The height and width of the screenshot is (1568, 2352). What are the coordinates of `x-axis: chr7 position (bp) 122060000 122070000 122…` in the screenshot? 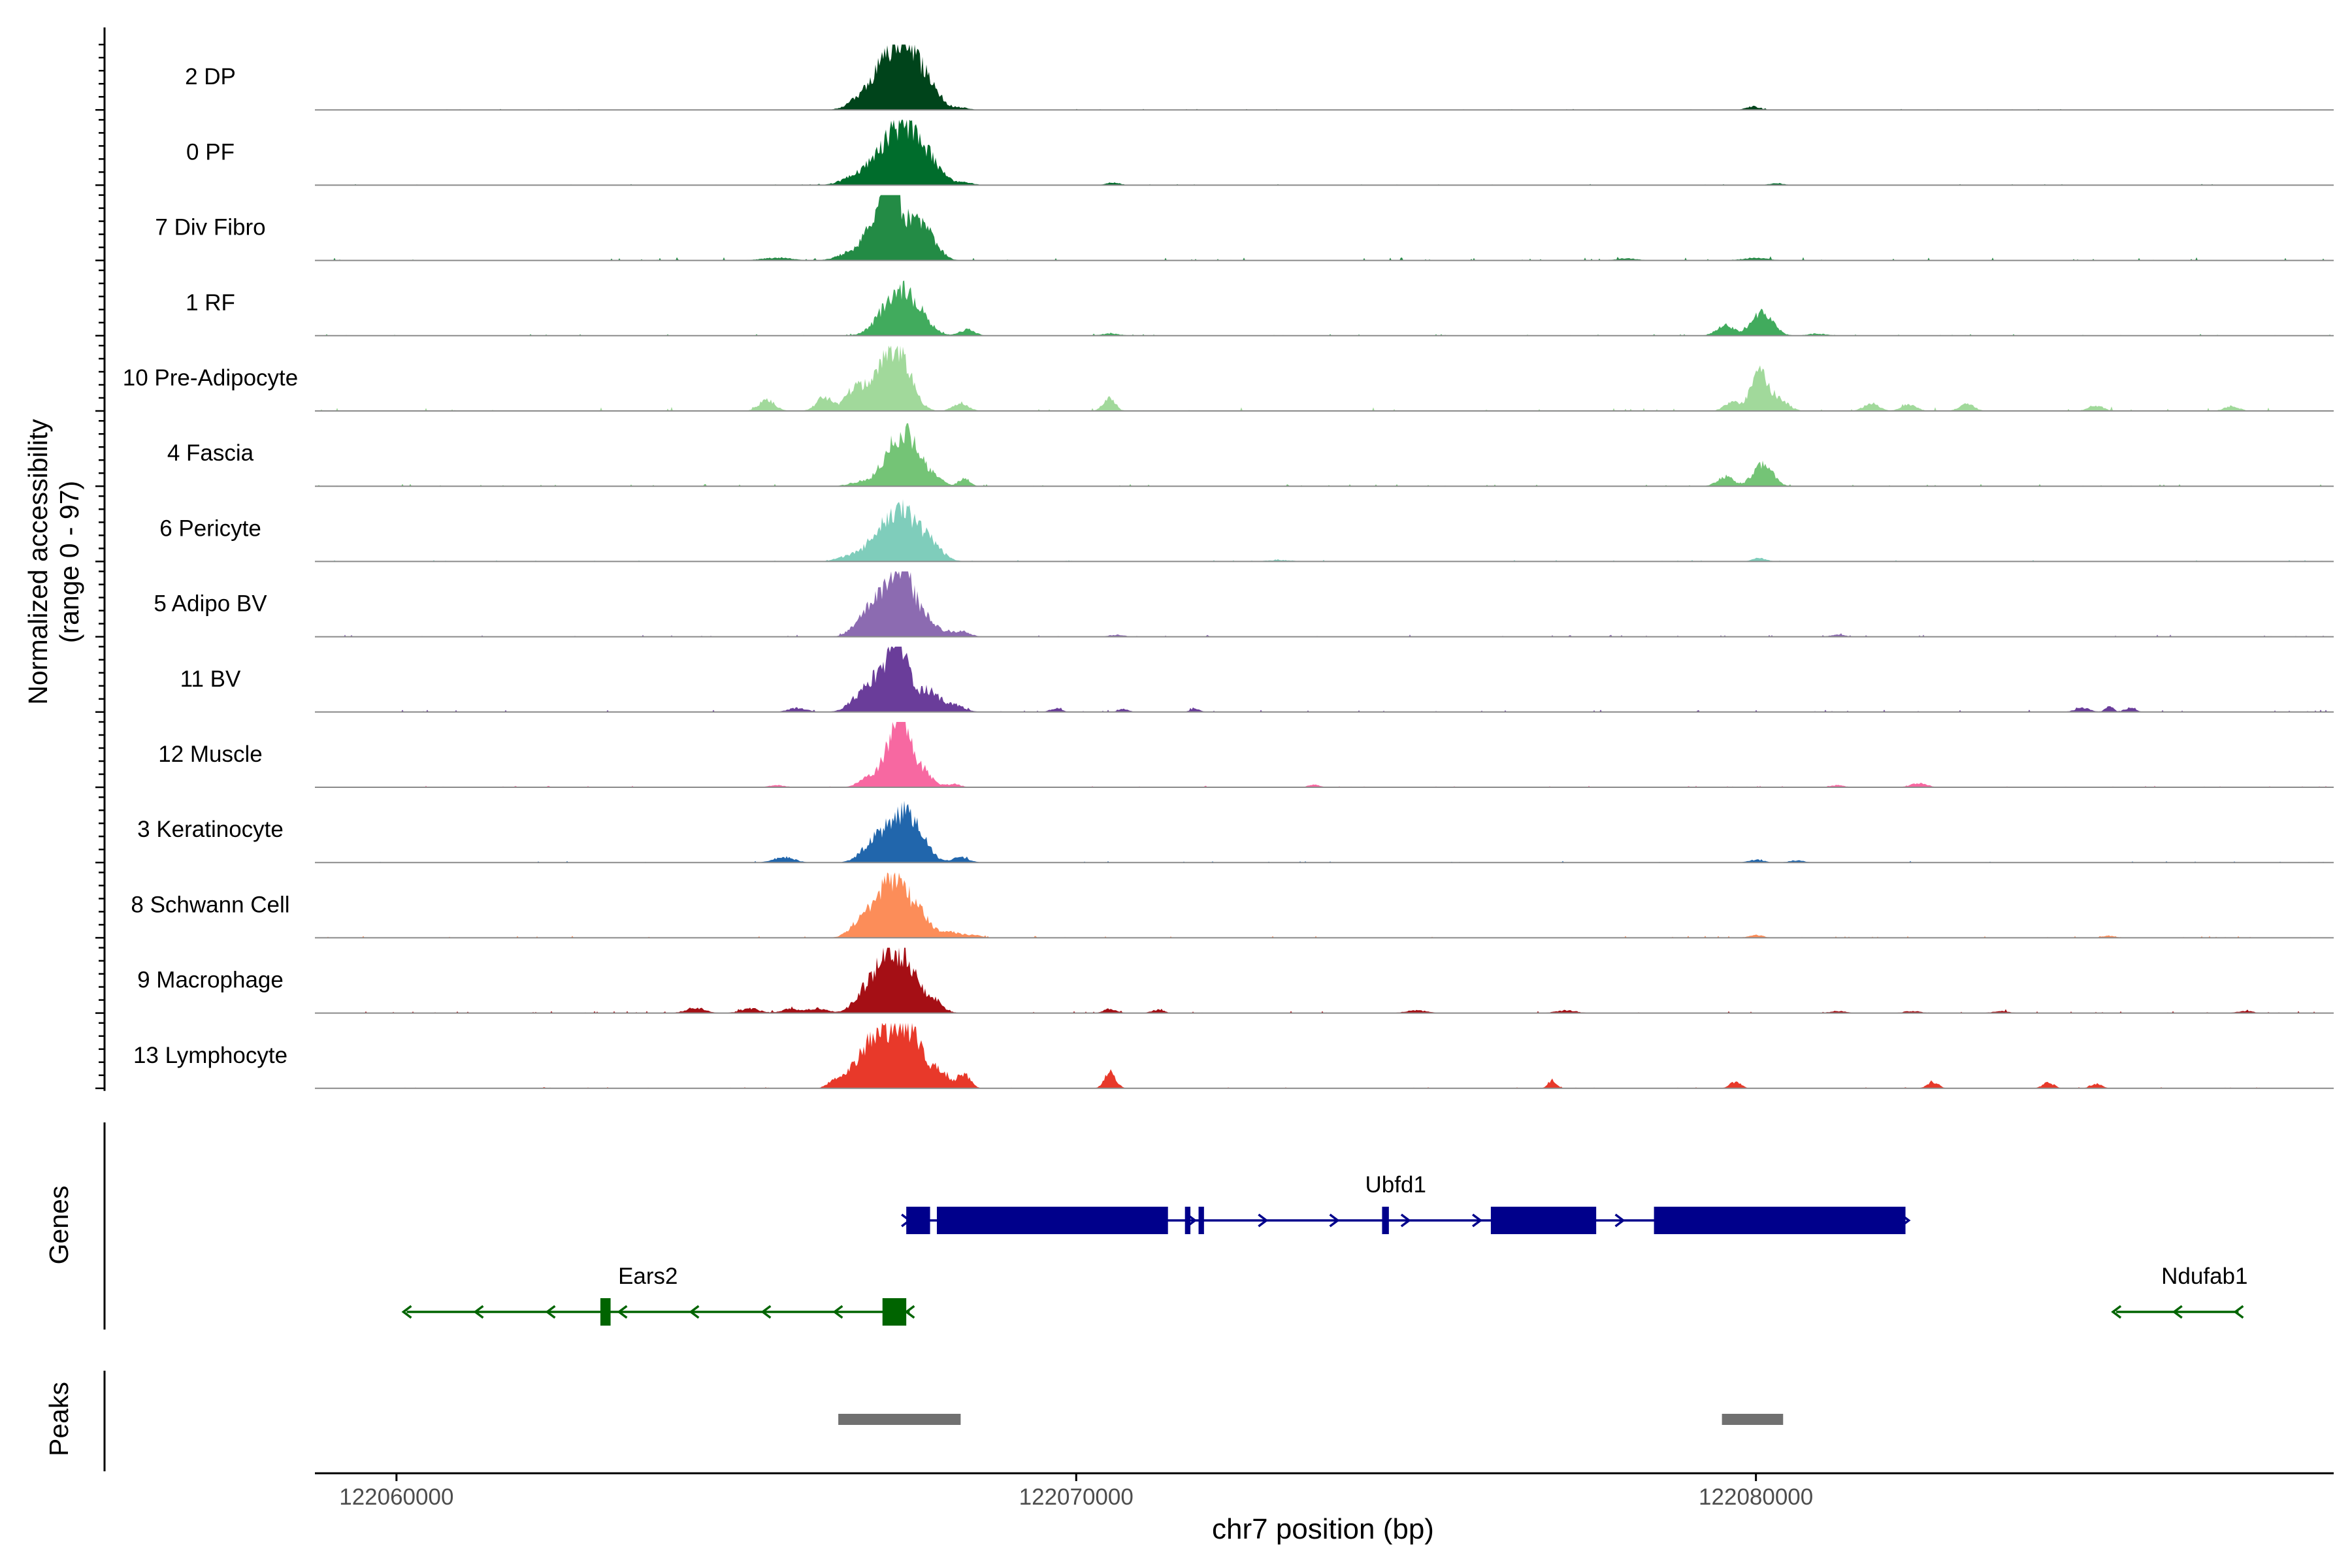 It's located at (1324, 1508).